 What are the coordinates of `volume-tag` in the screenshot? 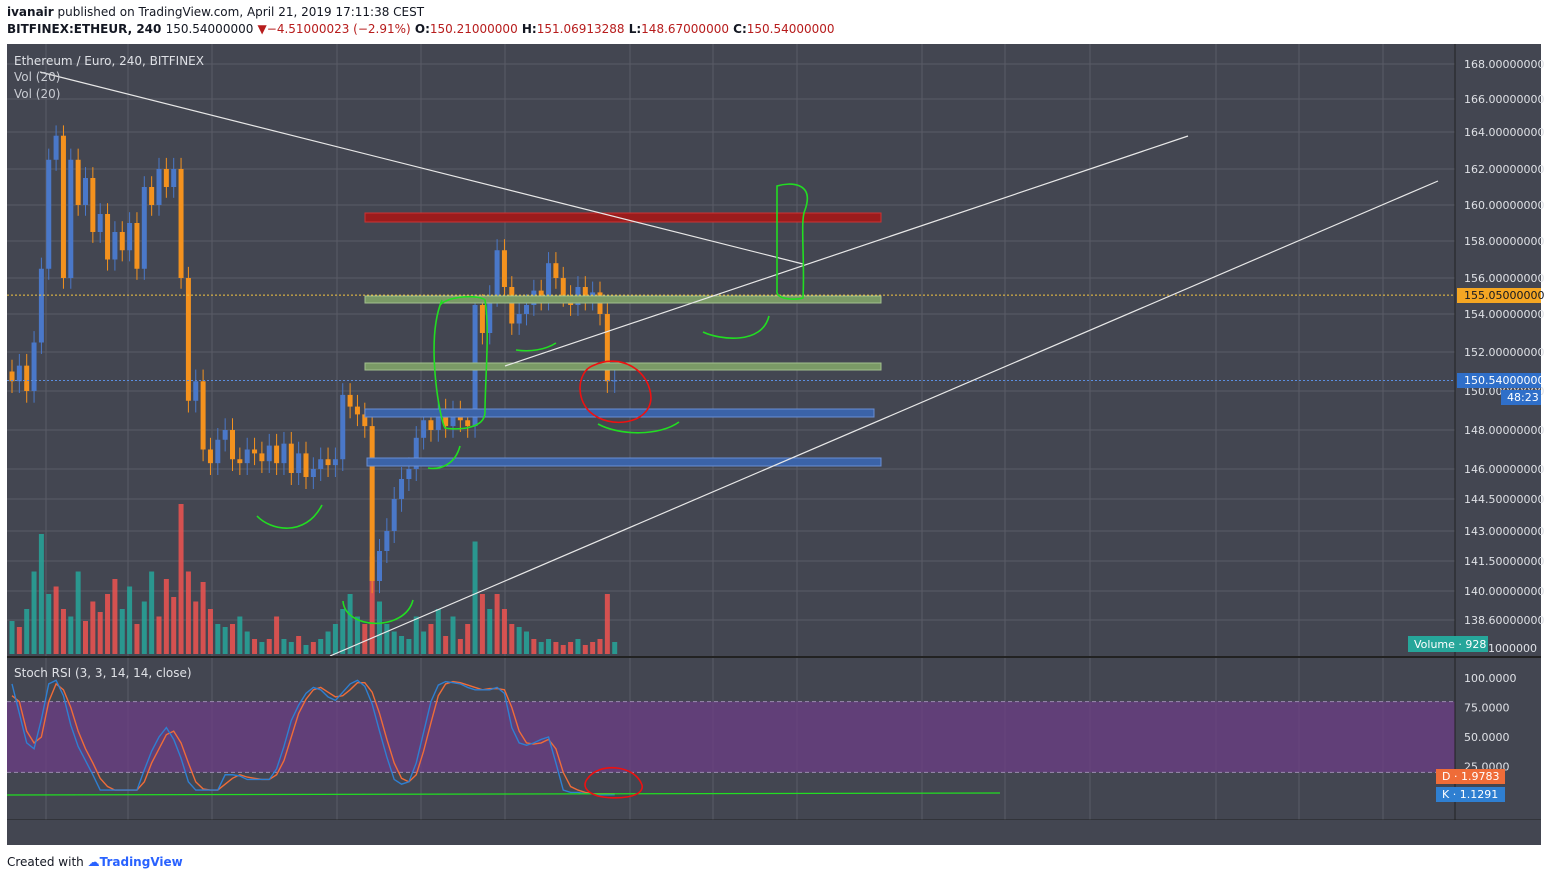 It's located at (1448, 644).